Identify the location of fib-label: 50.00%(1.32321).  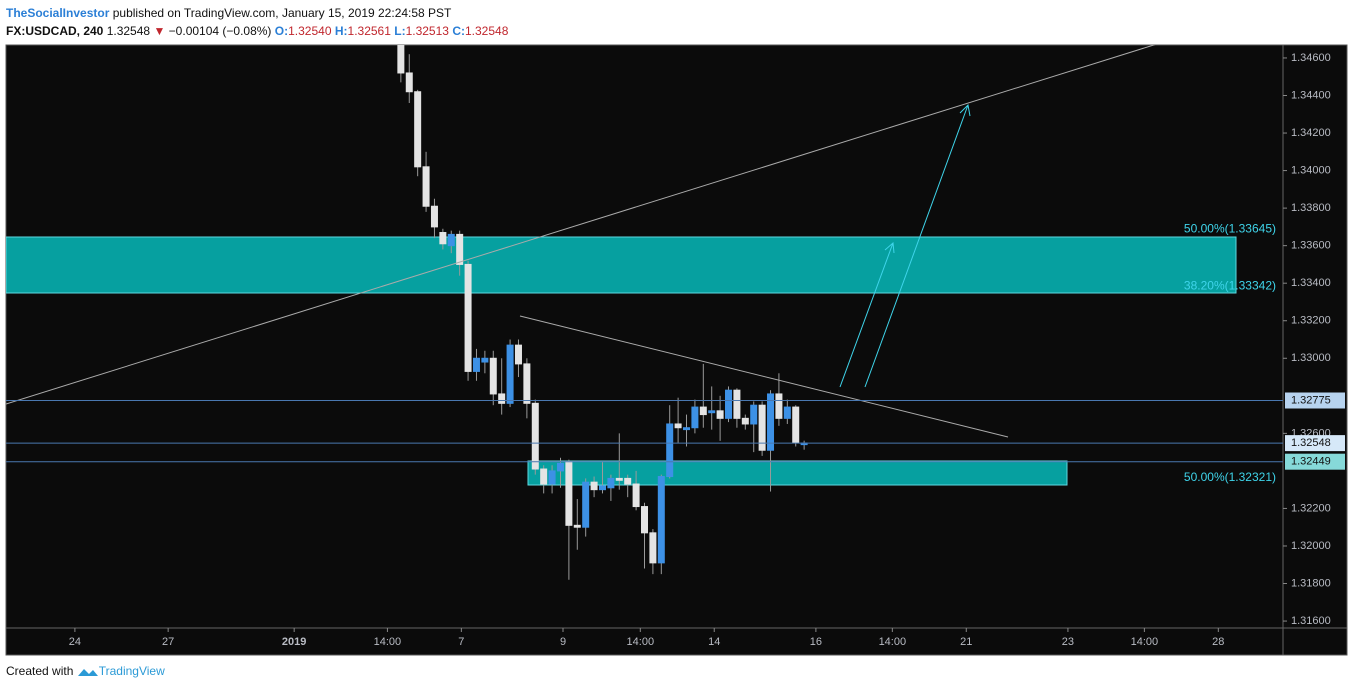
(1230, 477).